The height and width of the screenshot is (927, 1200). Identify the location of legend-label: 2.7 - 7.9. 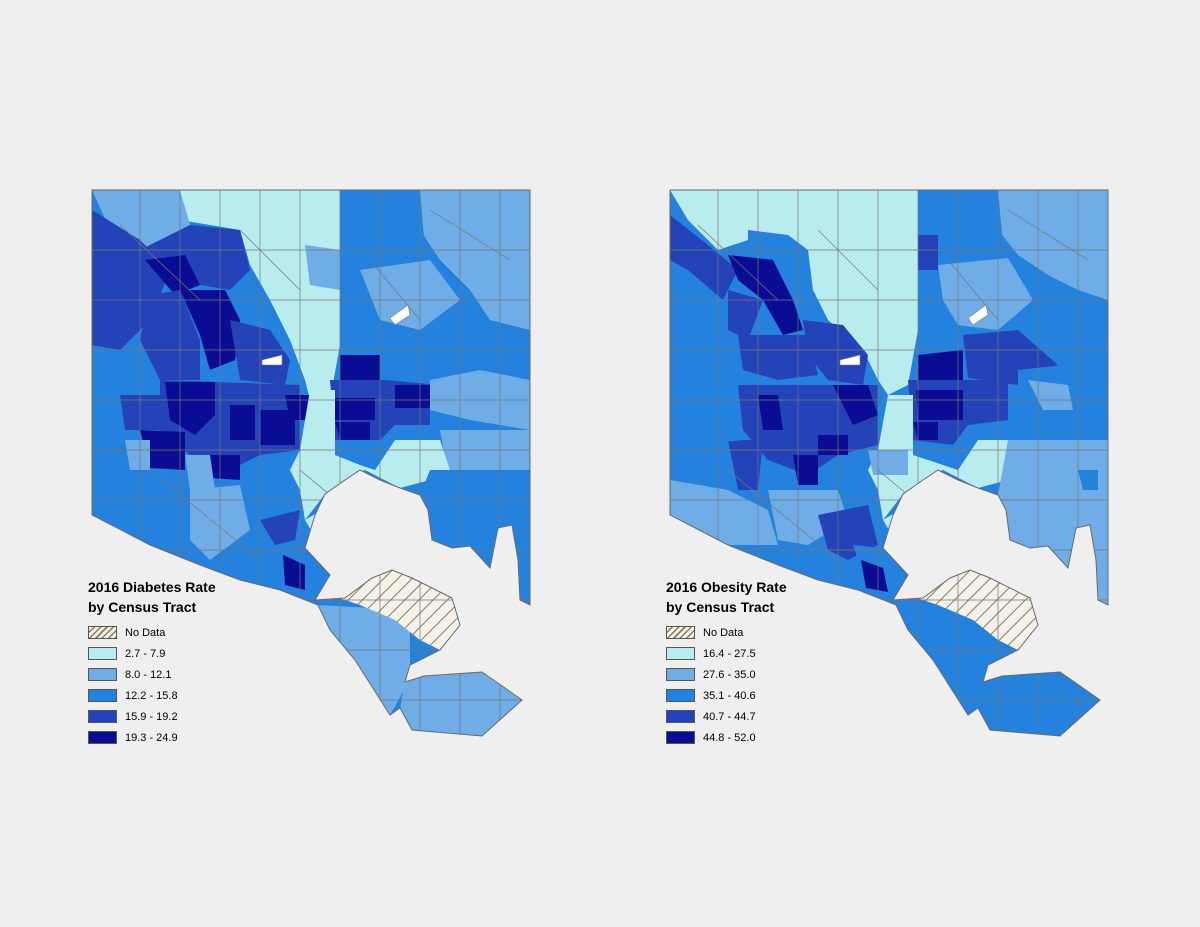
(145, 653).